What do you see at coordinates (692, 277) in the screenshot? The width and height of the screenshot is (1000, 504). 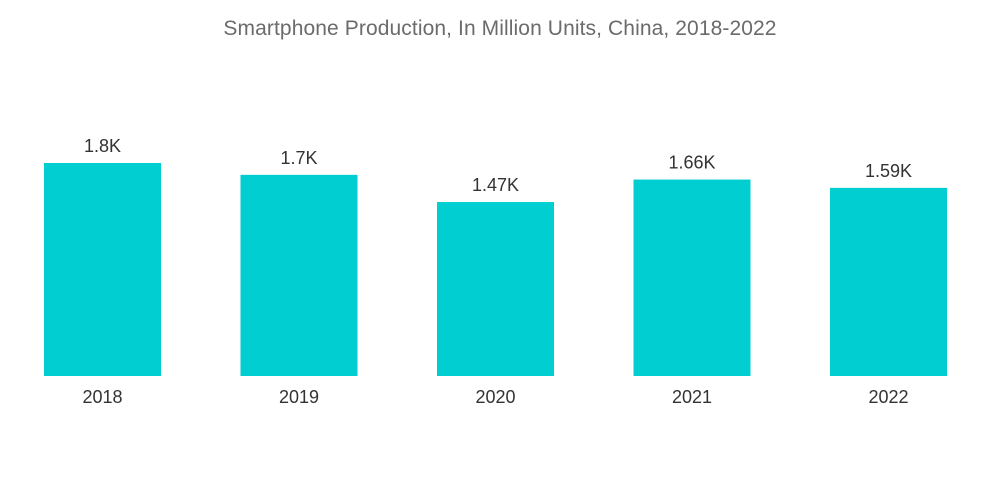 I see `bar-2021` at bounding box center [692, 277].